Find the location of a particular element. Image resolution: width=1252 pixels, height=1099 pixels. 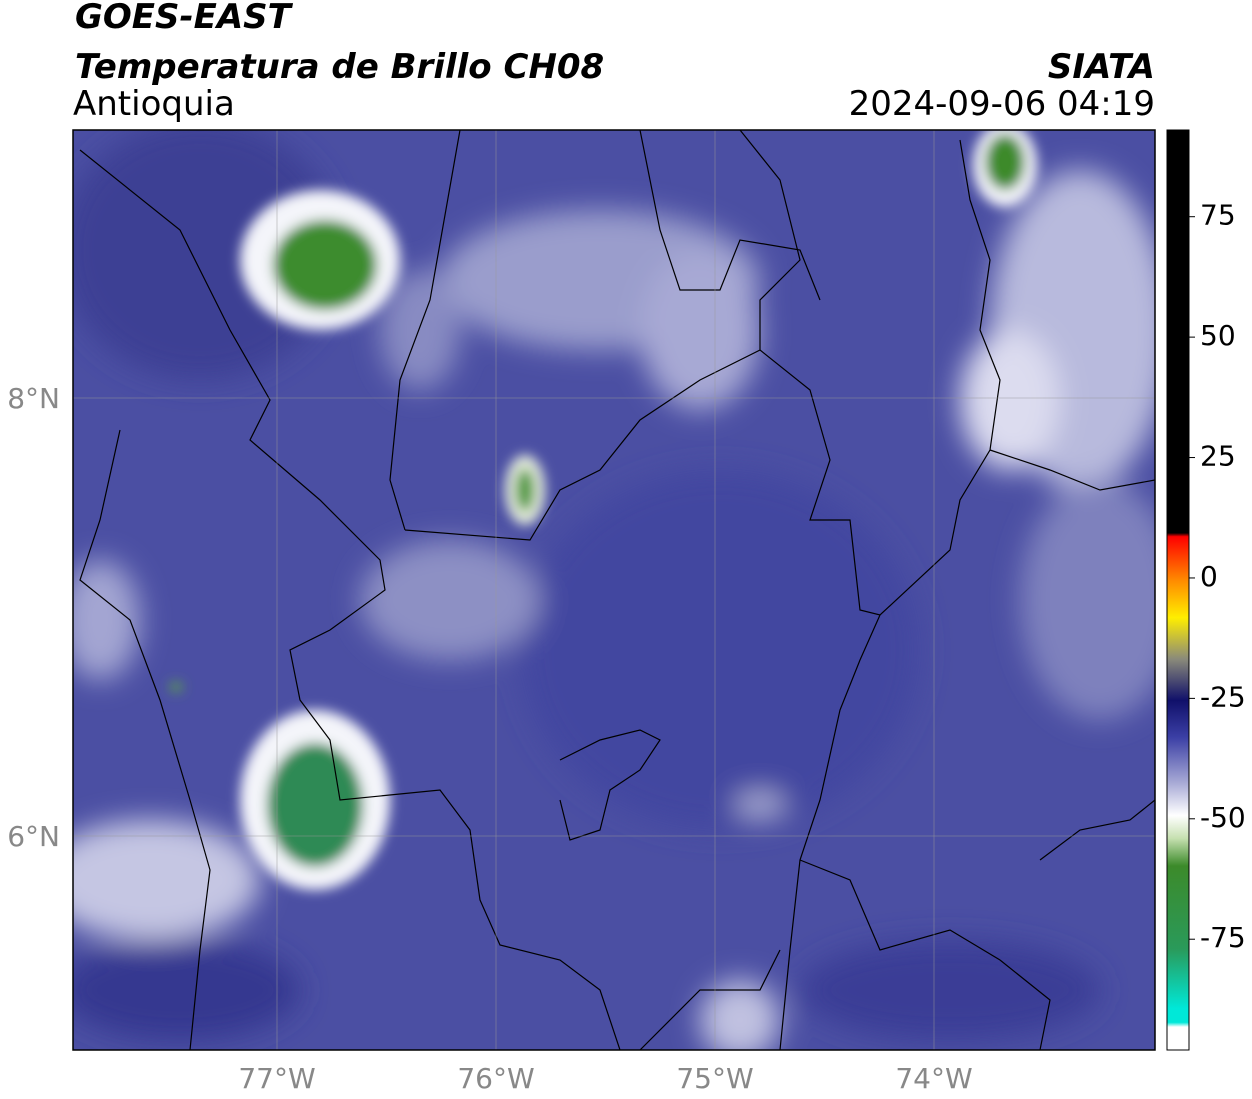

lon-label: 76°W is located at coordinates (495, 1078).